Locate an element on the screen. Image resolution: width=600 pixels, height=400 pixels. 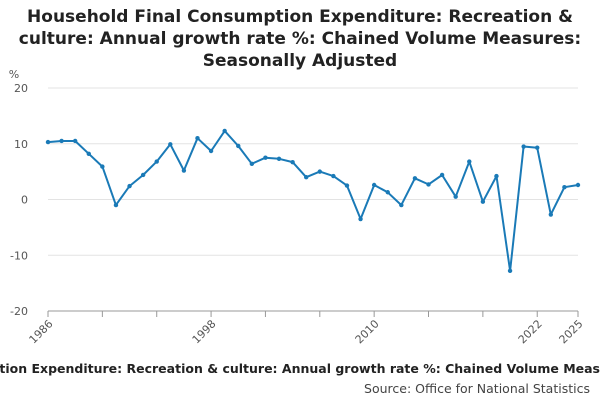
y-tick-label: -20 is located at coordinates (19, 311).